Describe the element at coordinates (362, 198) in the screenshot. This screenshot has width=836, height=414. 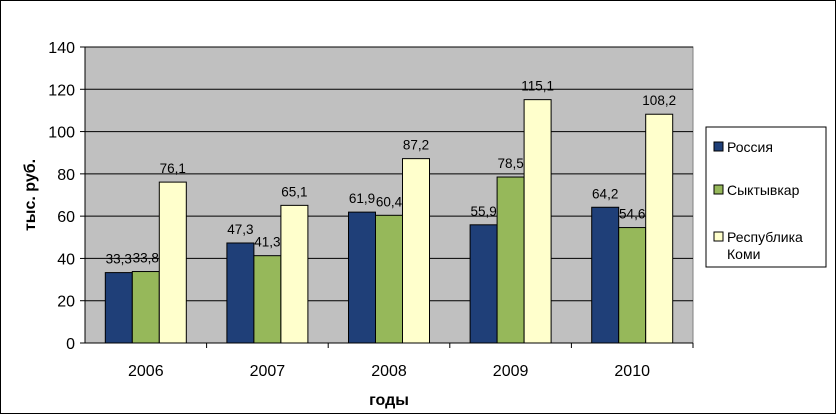
I see `data-label: 61,9` at that location.